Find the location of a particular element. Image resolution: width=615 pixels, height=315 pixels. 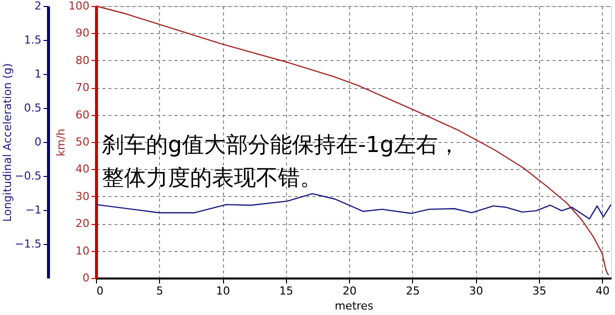

y-axis-title: km/h is located at coordinates (61, 142).